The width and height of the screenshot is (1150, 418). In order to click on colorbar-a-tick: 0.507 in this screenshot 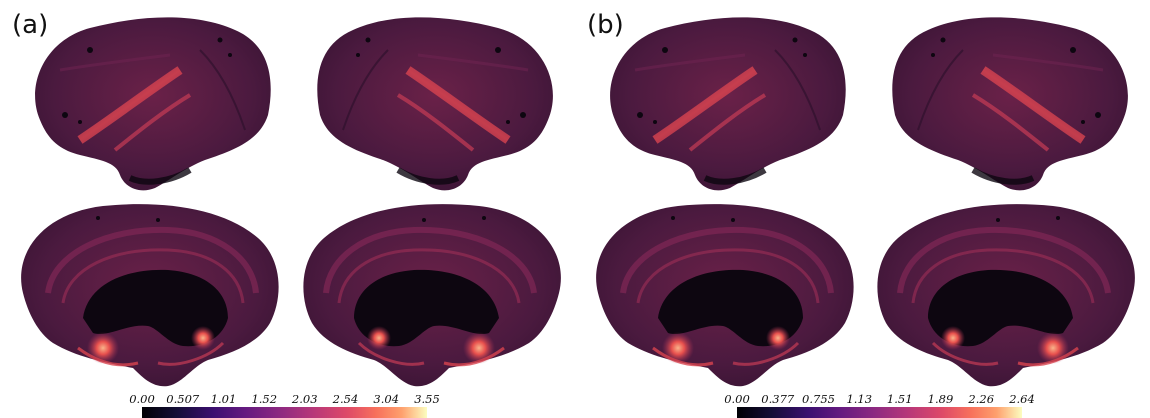, I will do `click(183, 399)`.